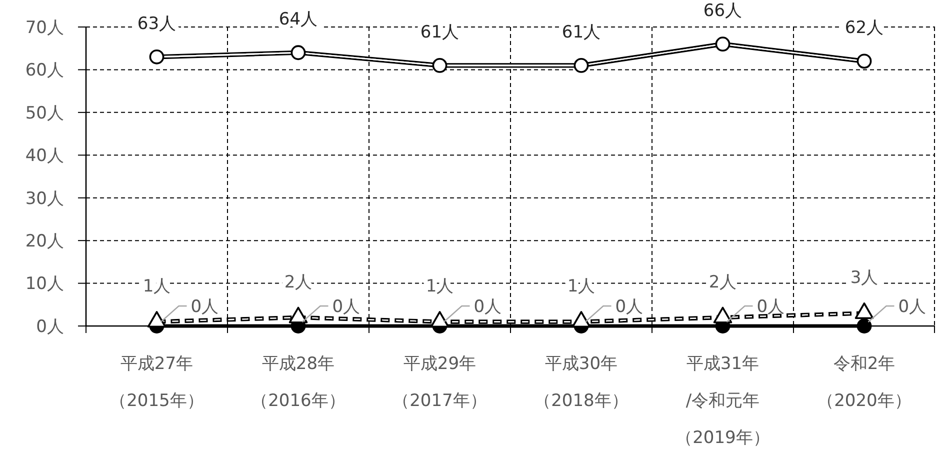 This screenshot has height=455, width=936. What do you see at coordinates (439, 382) in the screenshot?
I see `x-tick-label: 平成29年（2017年）` at bounding box center [439, 382].